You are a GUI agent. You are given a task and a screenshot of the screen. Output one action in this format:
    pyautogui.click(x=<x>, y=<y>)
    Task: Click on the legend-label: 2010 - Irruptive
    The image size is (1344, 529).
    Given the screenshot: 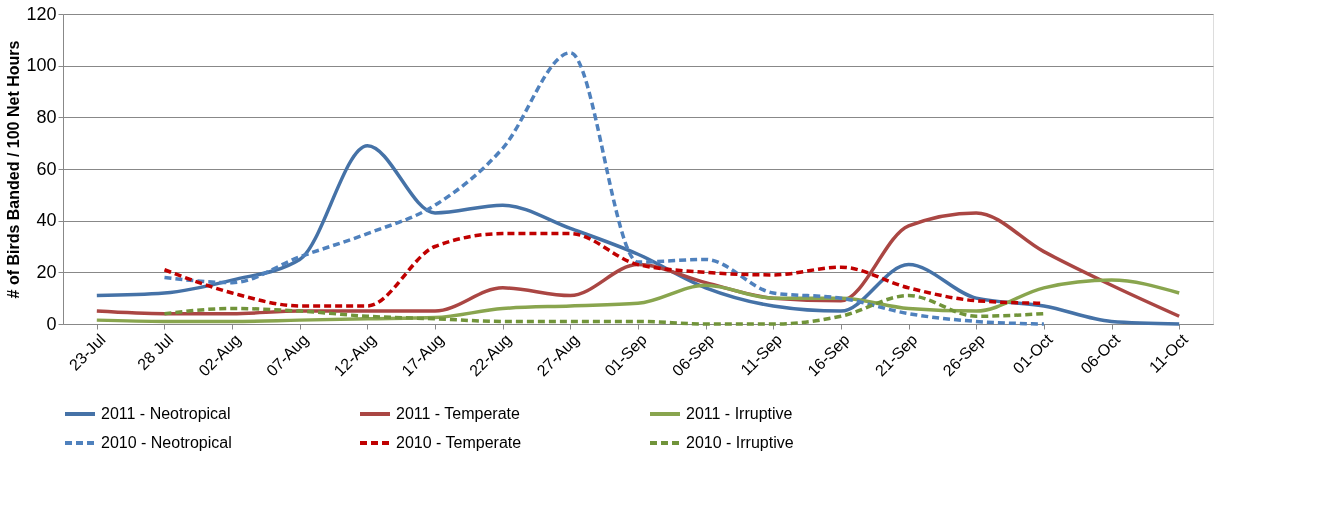 What is the action you would take?
    pyautogui.click(x=740, y=442)
    